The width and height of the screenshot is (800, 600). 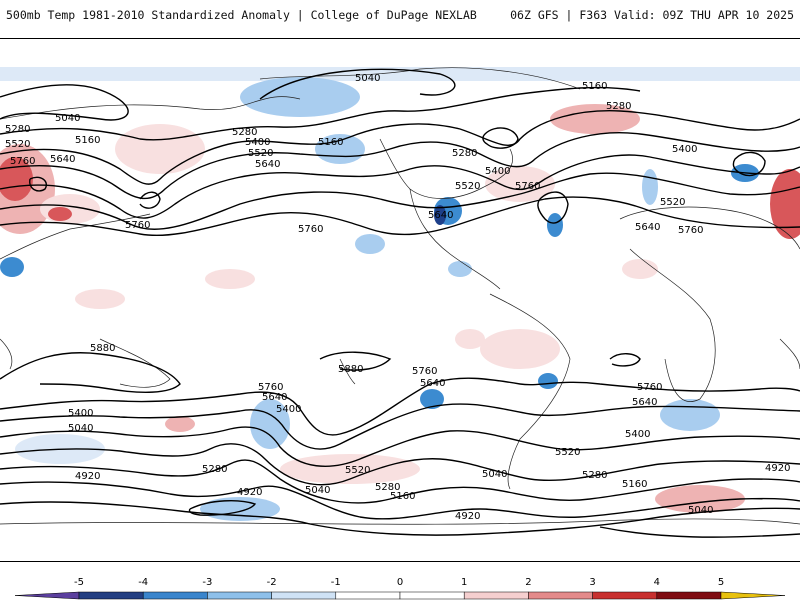 I want to click on colorbar: -5 -4 -3 -2 -1 0 1 2 3 4 5, so click(x=400, y=586).